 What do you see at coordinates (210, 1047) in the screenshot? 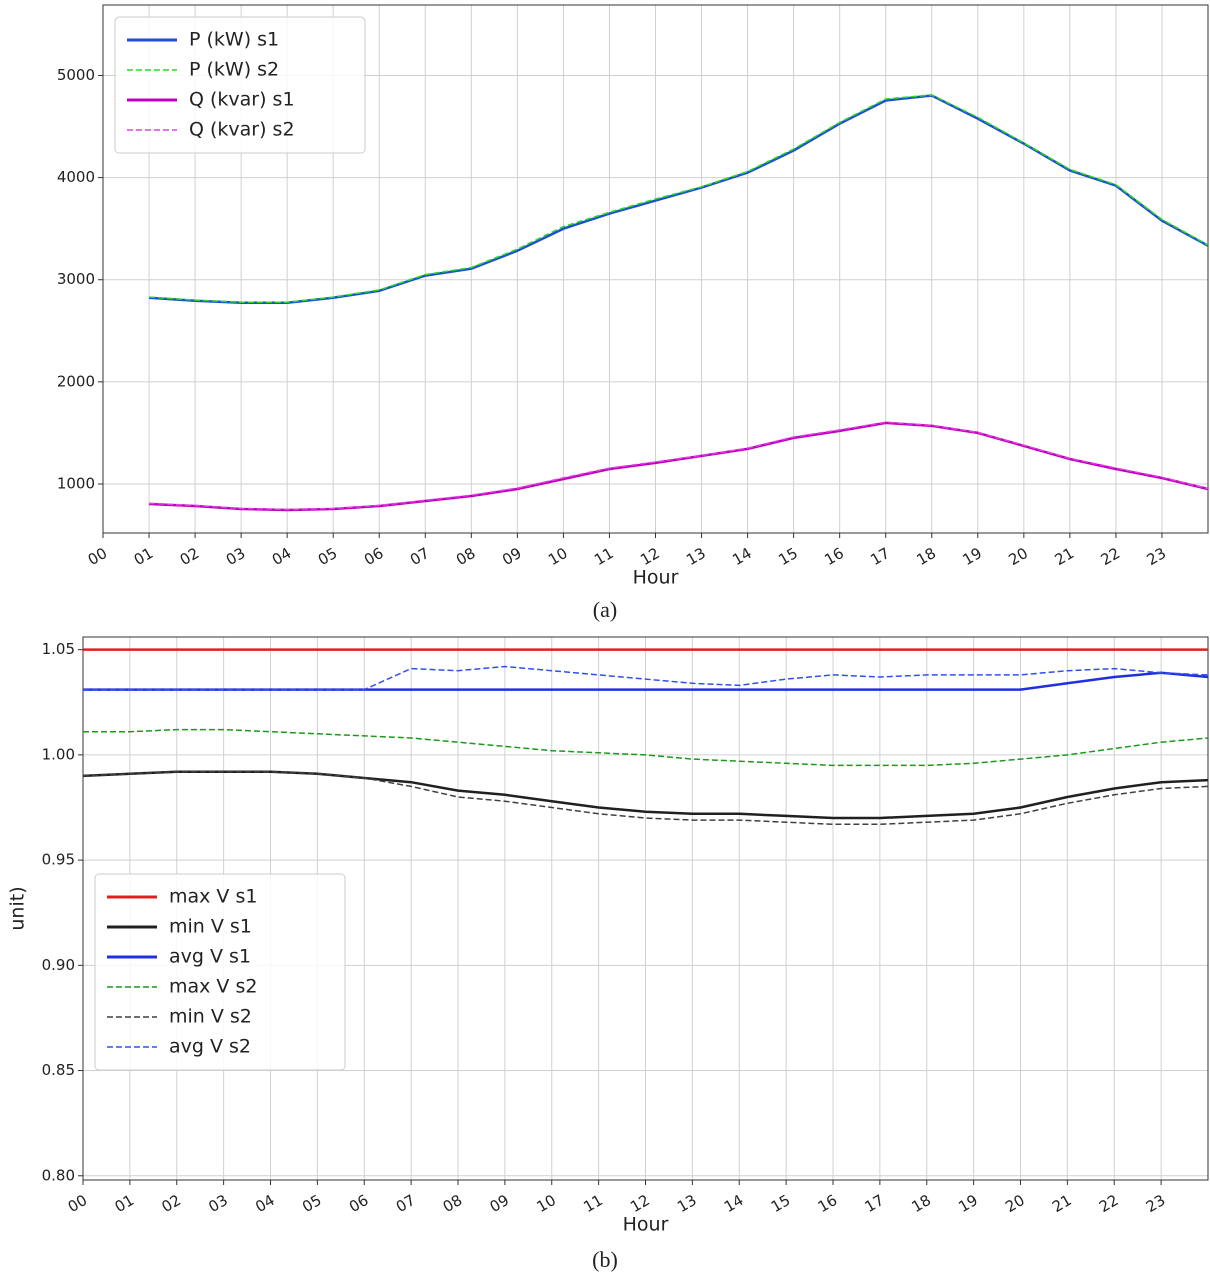
I see `legend-label: avg V s2` at bounding box center [210, 1047].